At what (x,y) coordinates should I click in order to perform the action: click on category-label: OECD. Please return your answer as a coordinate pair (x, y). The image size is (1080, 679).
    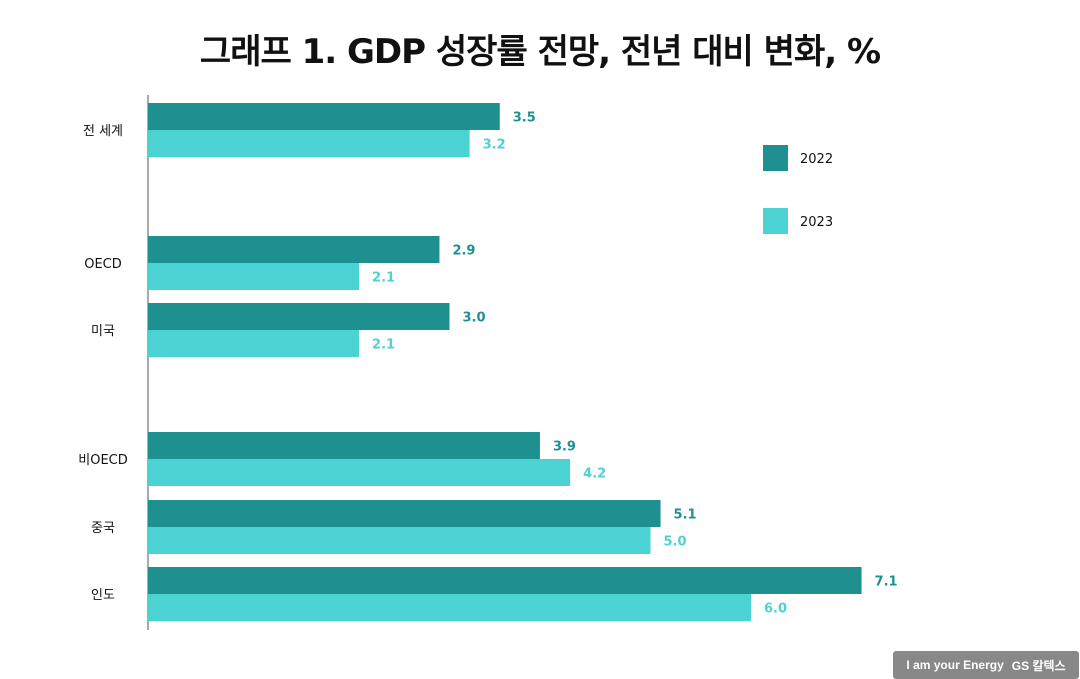
    Looking at the image, I should click on (103, 264).